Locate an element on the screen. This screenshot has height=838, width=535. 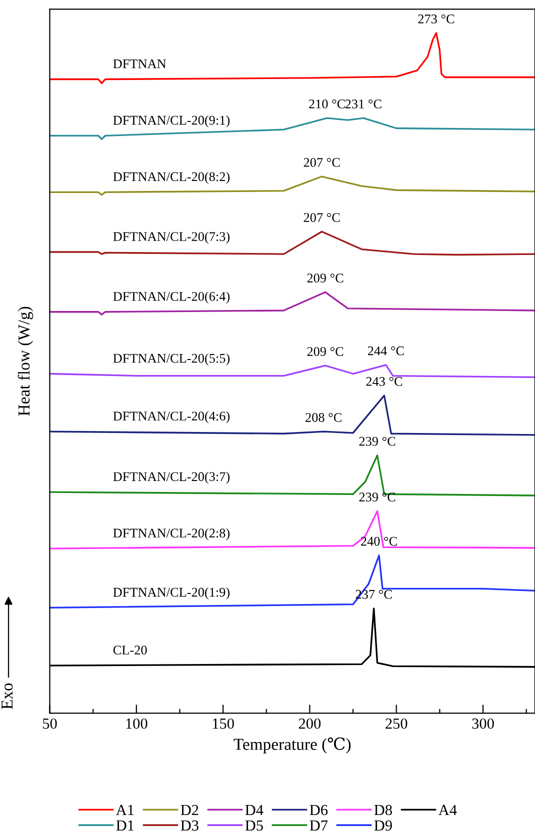
annotation: 208 °C is located at coordinates (324, 417).